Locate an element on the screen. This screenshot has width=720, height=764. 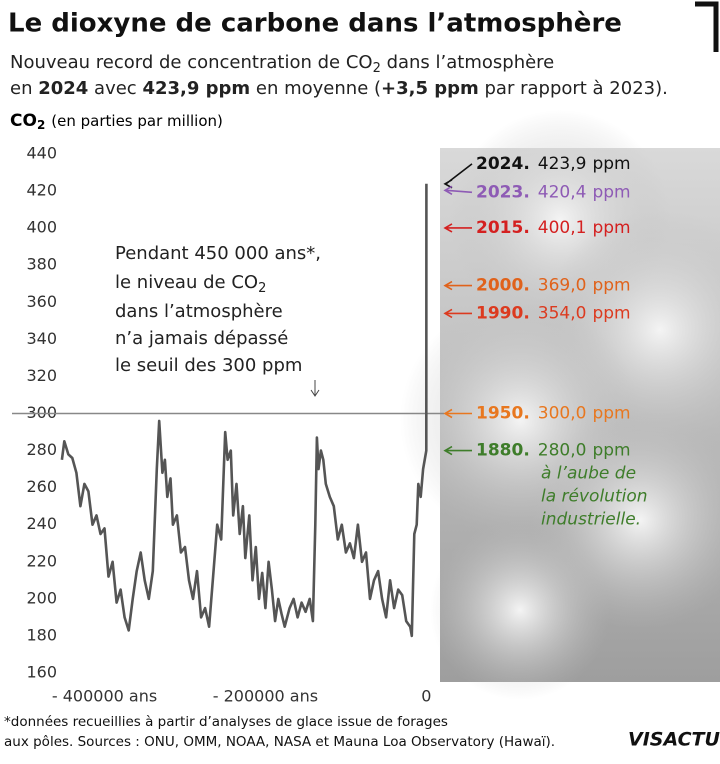
record-year: 2015. is located at coordinates (503, 228).